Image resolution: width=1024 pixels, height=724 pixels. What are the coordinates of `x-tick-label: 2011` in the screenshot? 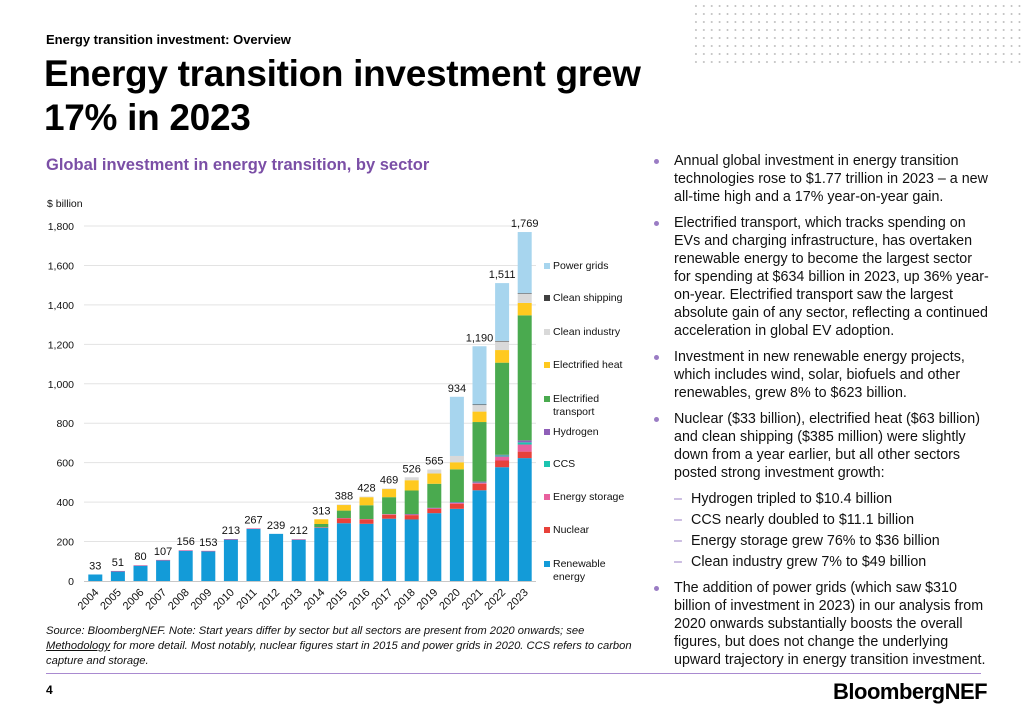 It's located at (246, 599).